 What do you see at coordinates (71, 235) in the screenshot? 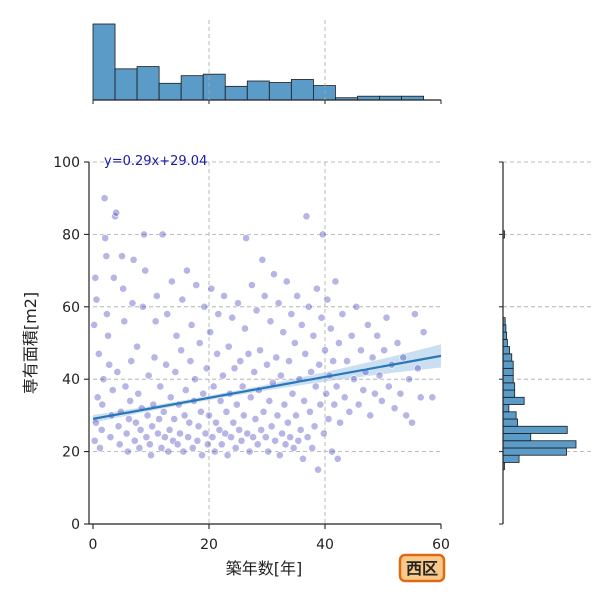
I see `y-tick-label: 80` at bounding box center [71, 235].